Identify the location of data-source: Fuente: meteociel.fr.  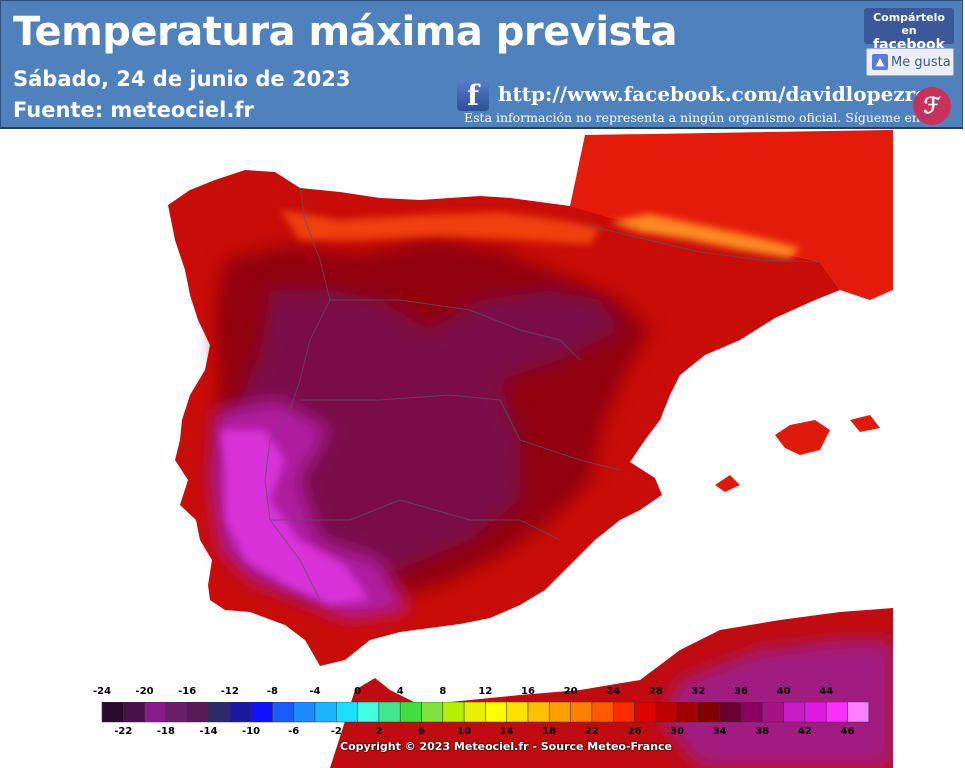
(133, 110).